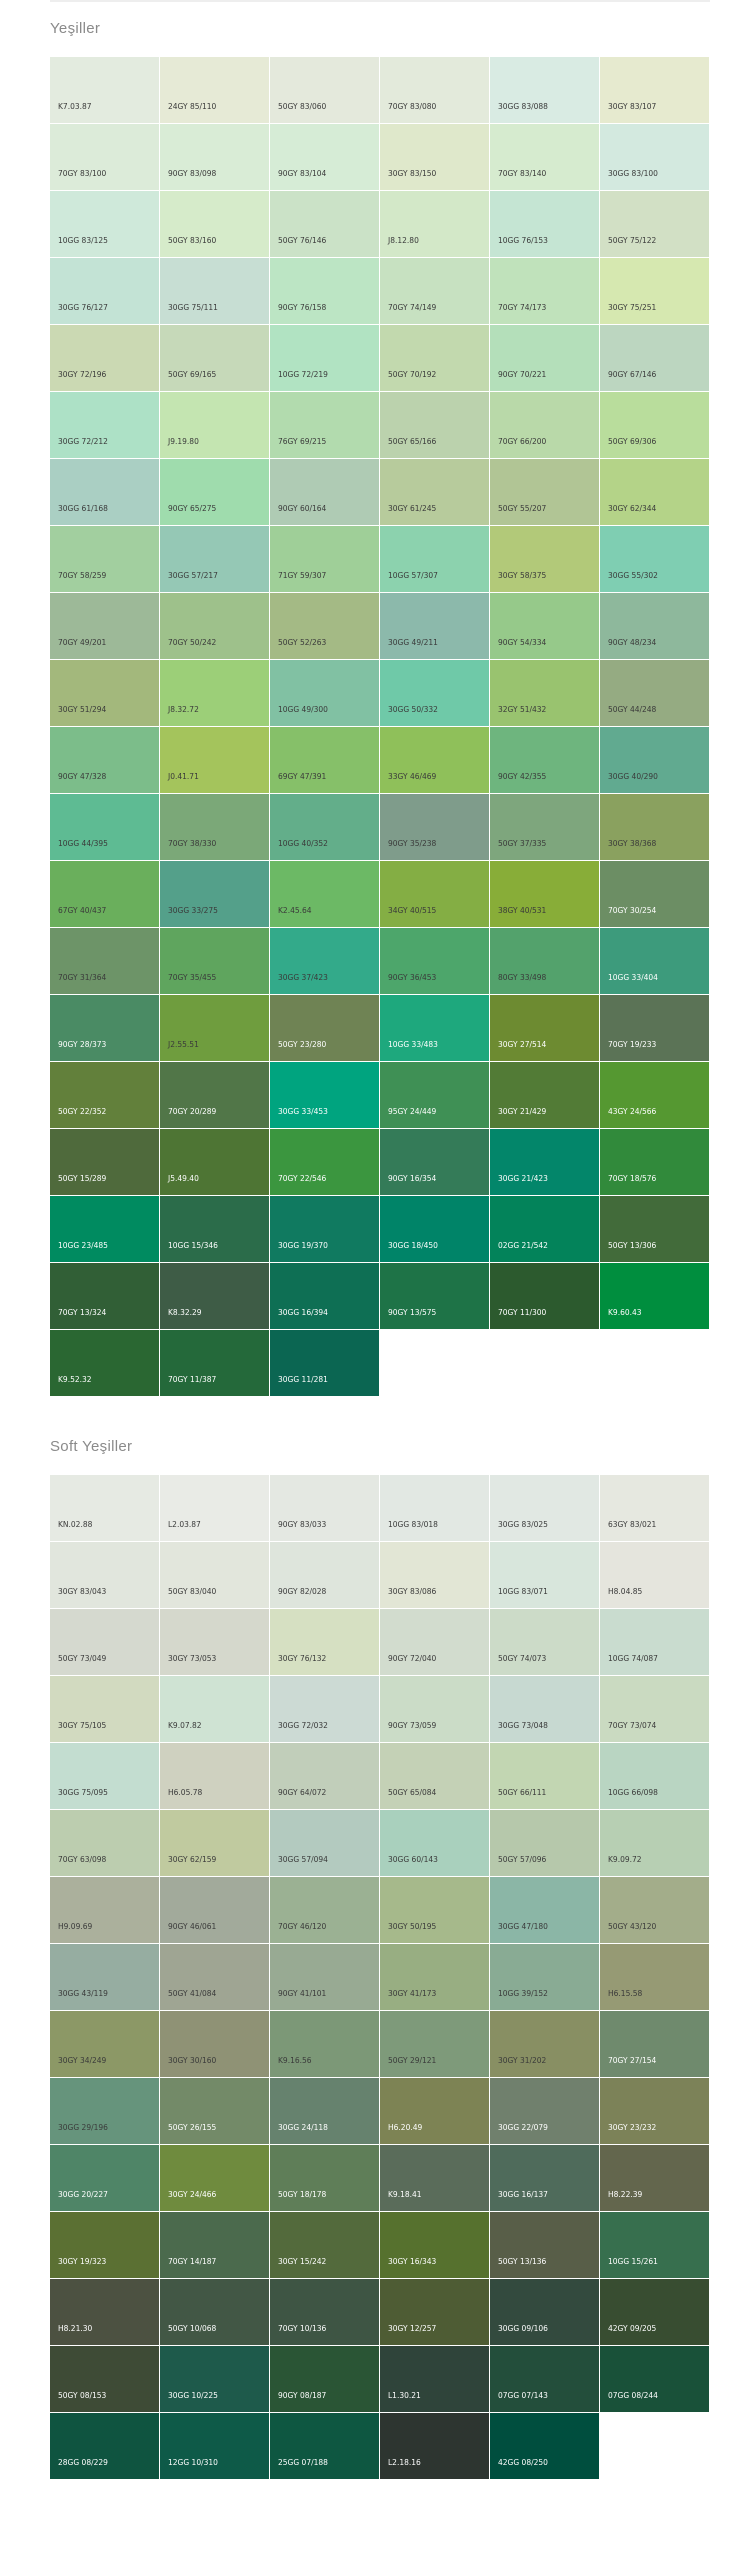 The image size is (754, 2560). Describe the element at coordinates (544, 1296) in the screenshot. I see `swatch: 70GY 11/300` at that location.